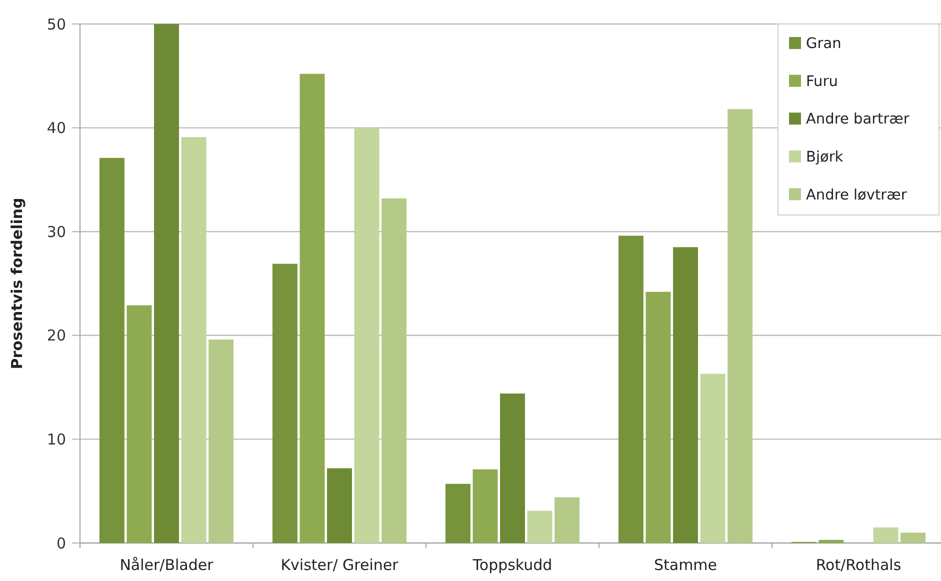 The width and height of the screenshot is (941, 581). Describe the element at coordinates (686, 565) in the screenshot. I see `x-tick-label: Stamme` at that location.